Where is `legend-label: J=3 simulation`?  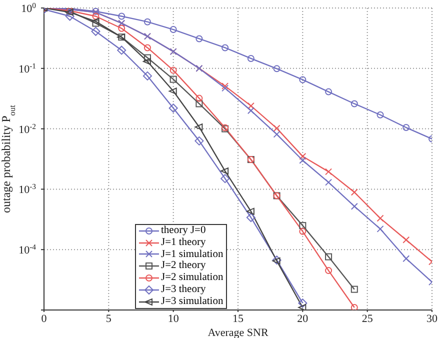 legend-label: J=3 simulation is located at coordinates (192, 302).